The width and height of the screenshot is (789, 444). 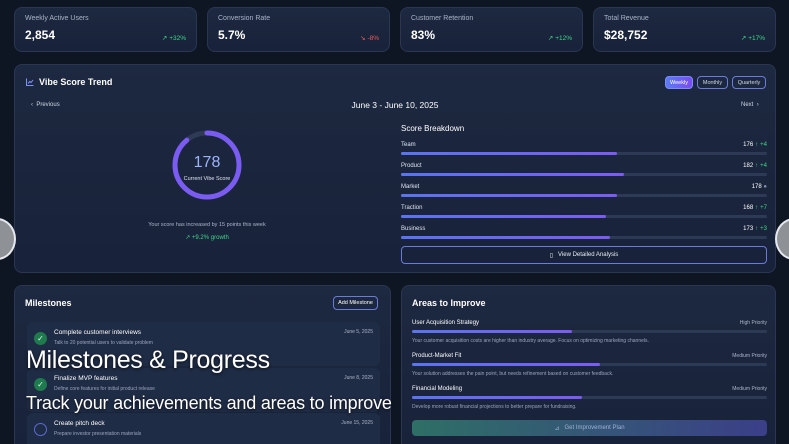 I want to click on breakdown-name: Product, so click(x=411, y=166).